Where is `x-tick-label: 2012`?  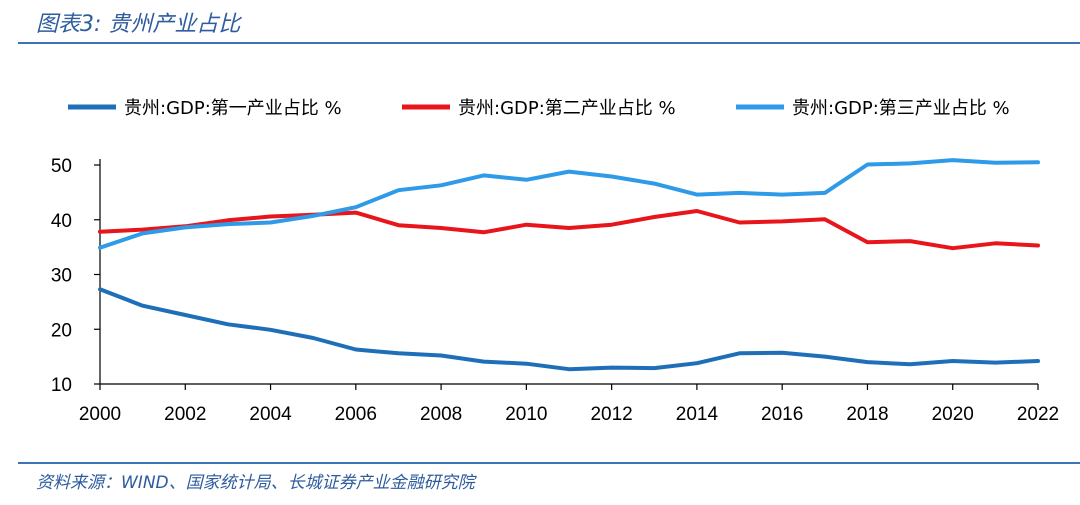
x-tick-label: 2012 is located at coordinates (611, 414).